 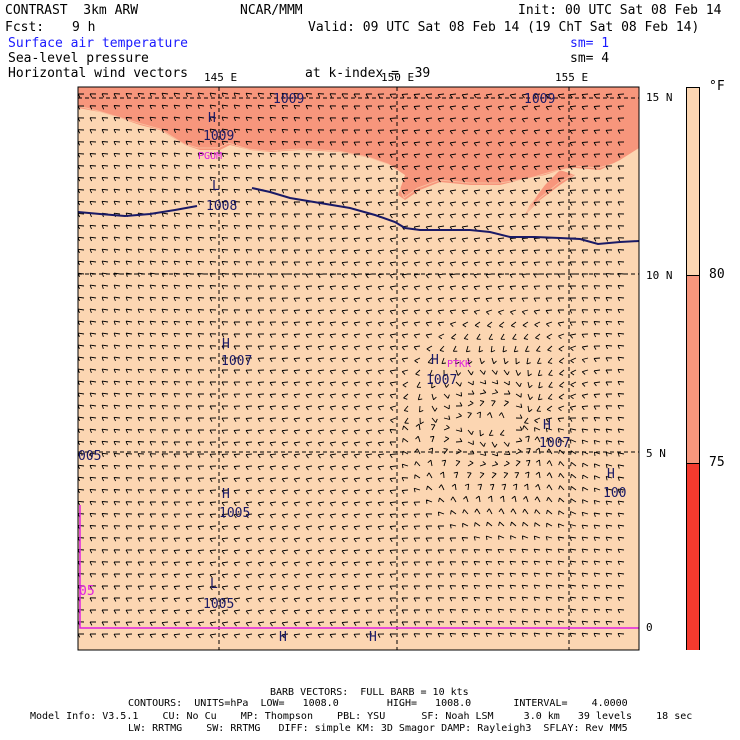 What do you see at coordinates (87, 591) in the screenshot?
I see `pressure-value: 05` at bounding box center [87, 591].